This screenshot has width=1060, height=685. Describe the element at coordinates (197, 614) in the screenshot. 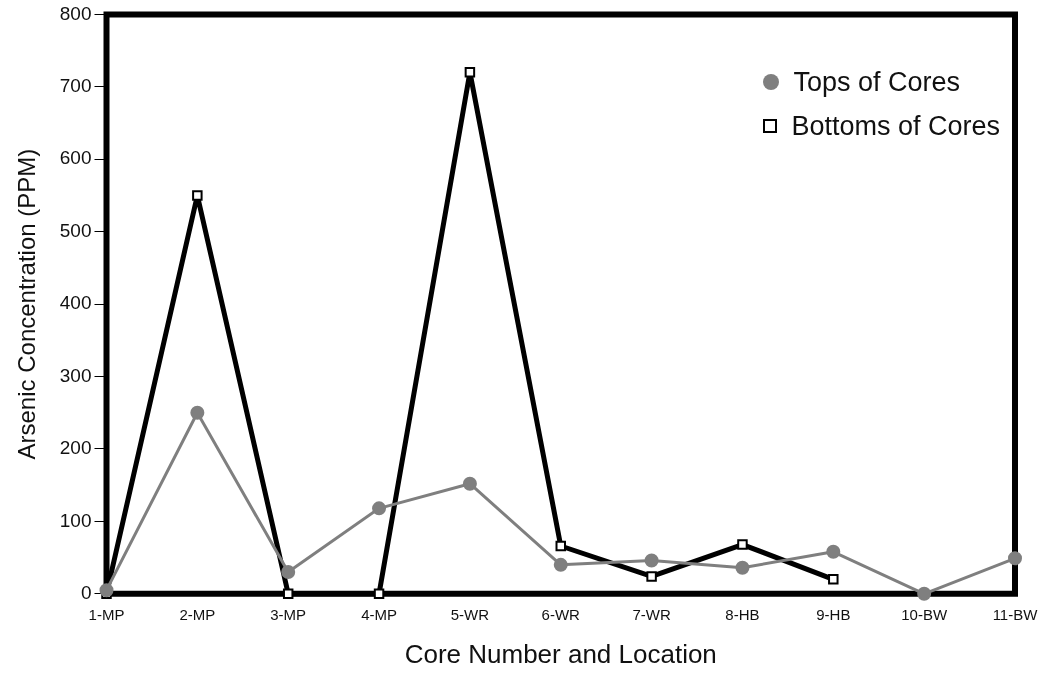

I see `x-tick-label: 2-MP` at that location.